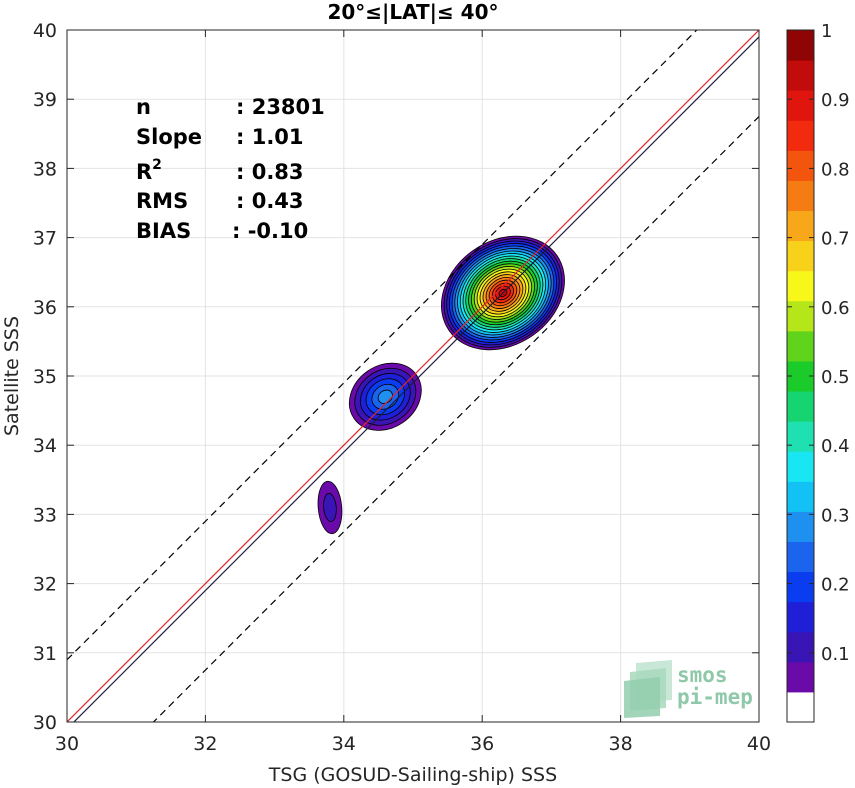 The height and width of the screenshot is (788, 855). Describe the element at coordinates (67, 744) in the screenshot. I see `x-tick-label: 30` at that location.